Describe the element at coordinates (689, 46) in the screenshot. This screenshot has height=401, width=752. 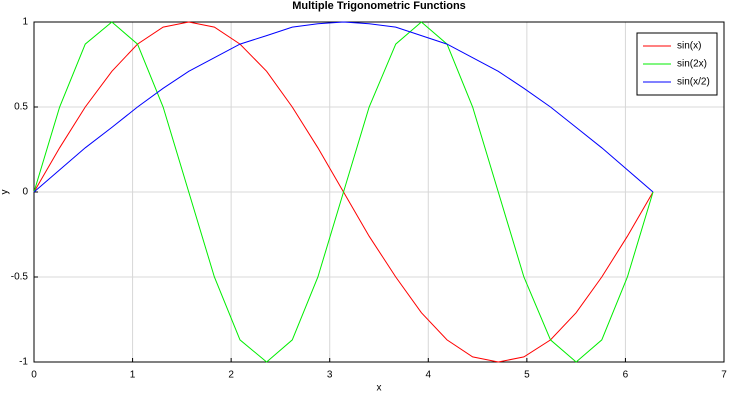
I see `legend-label: sin(x)` at that location.